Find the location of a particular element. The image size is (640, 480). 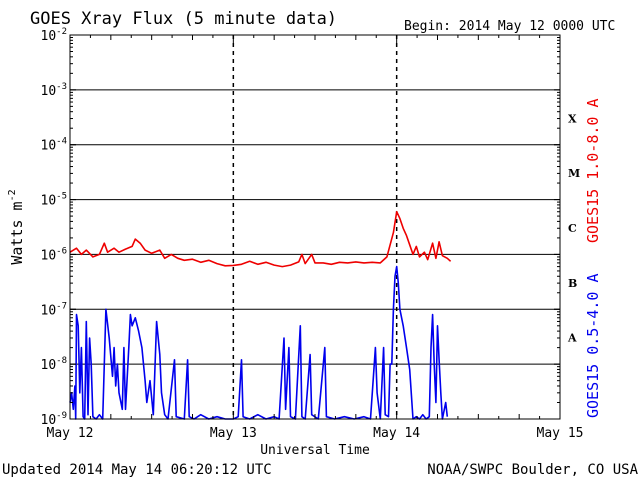

y-axis-label: Watts m-2 is located at coordinates (16, 226).